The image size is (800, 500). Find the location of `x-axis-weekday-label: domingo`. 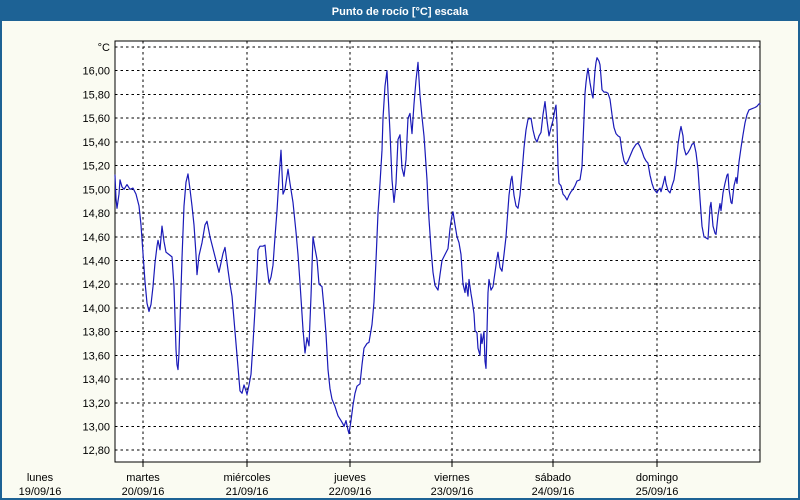

x-axis-weekday-label: domingo is located at coordinates (657, 478).